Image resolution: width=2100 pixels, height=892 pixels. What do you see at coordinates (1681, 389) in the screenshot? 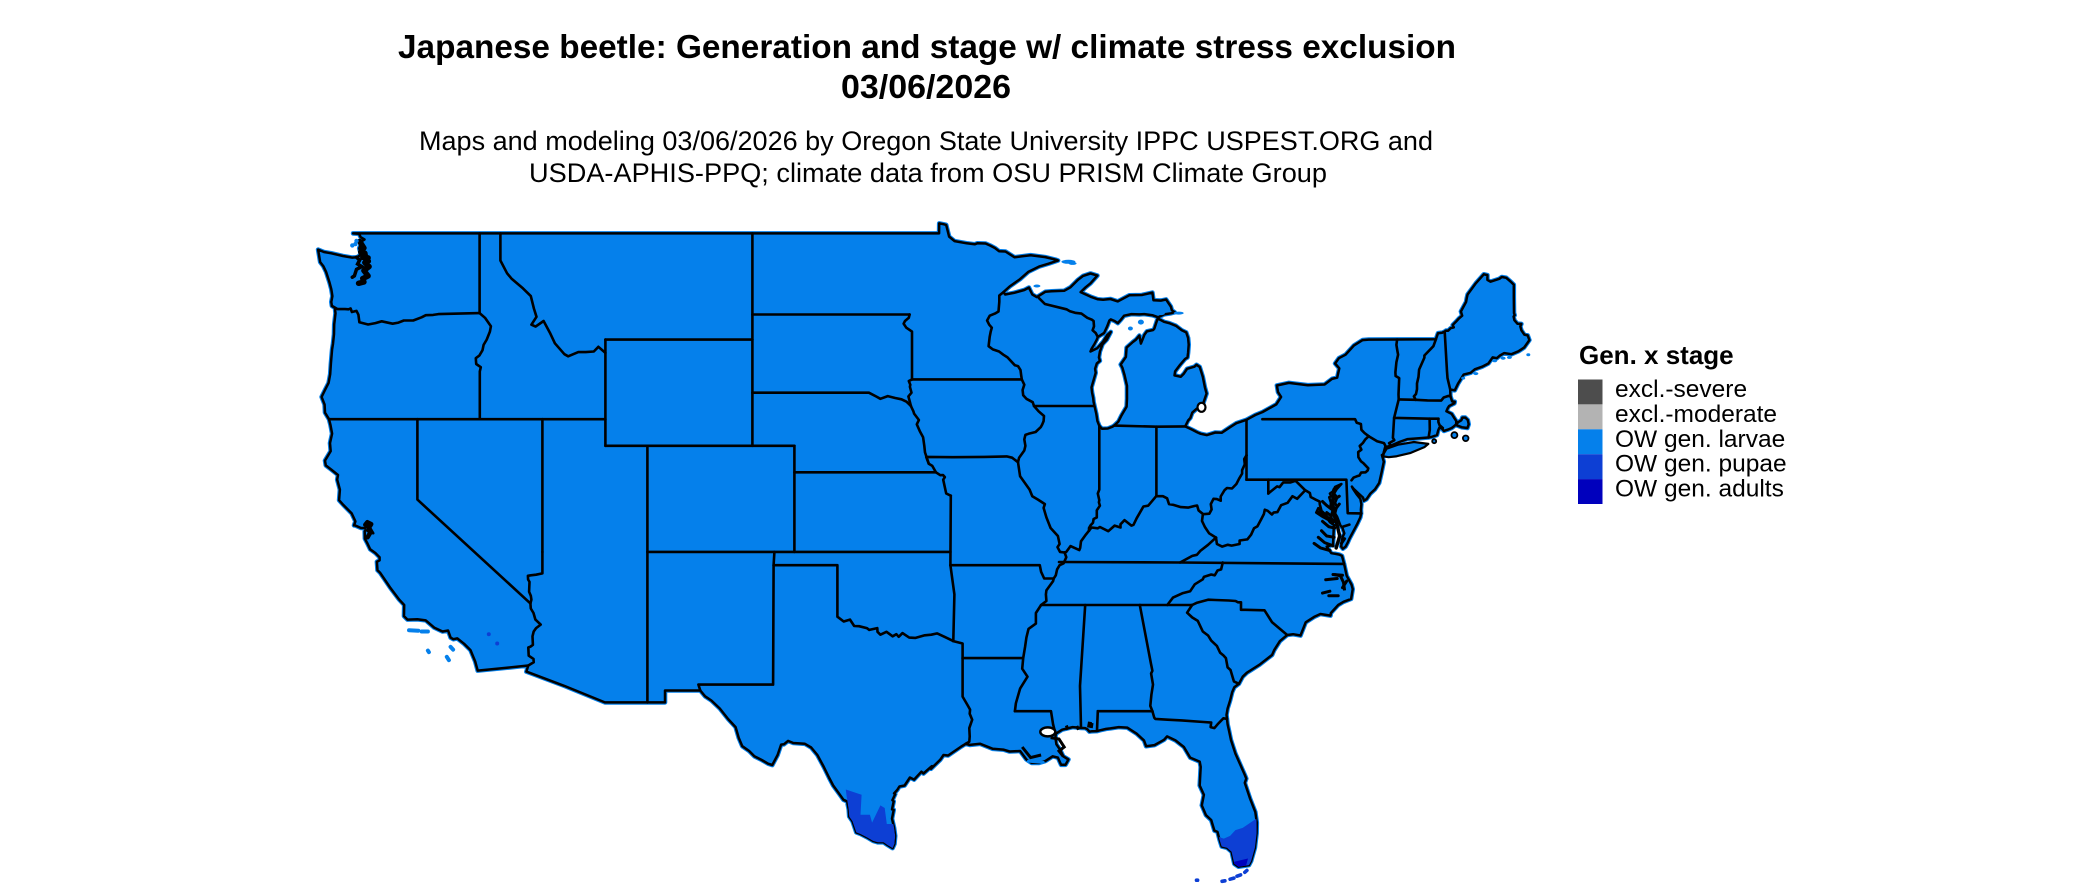
I see `svg-text: excl.-severe` at bounding box center [1681, 389].